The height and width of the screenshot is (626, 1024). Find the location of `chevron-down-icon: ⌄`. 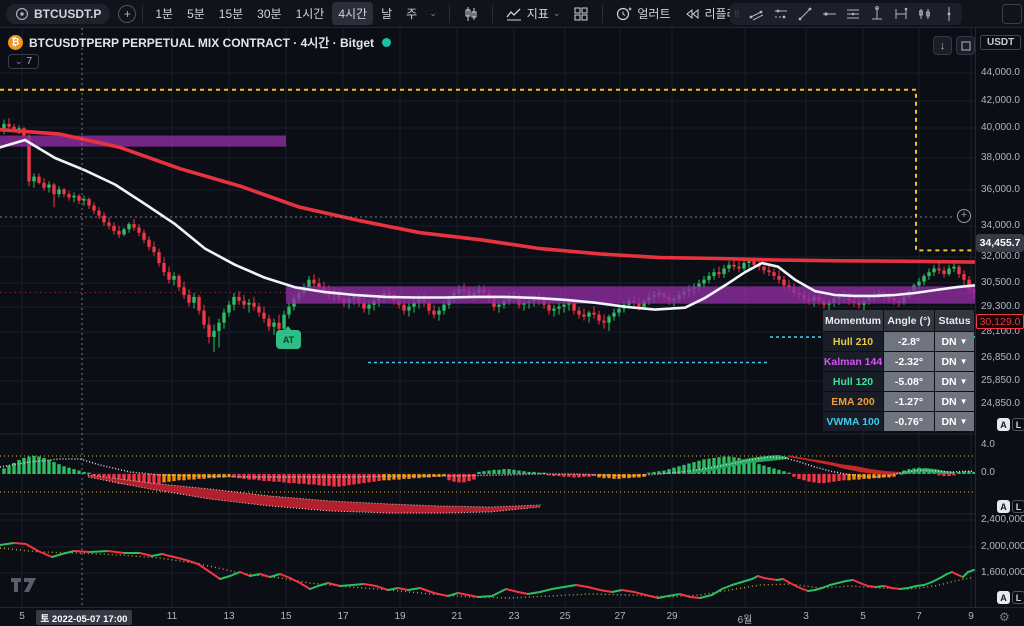

chevron-down-icon: ⌄ is located at coordinates (19, 61).